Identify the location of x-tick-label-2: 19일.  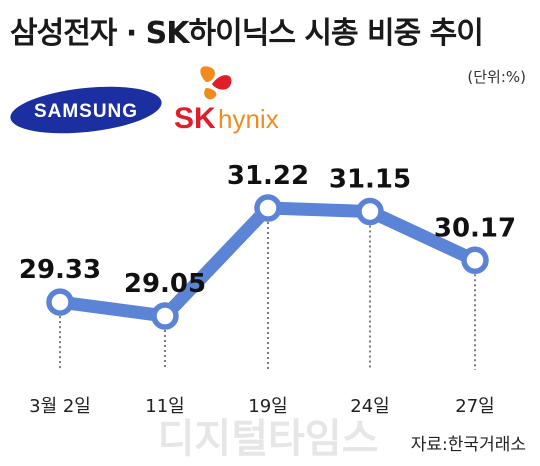
(267, 406).